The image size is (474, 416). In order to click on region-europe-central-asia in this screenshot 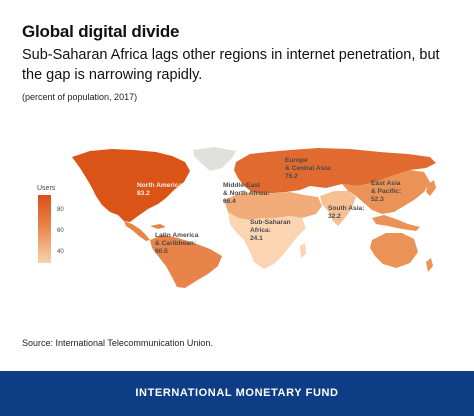, I will do `click(335, 171)`.